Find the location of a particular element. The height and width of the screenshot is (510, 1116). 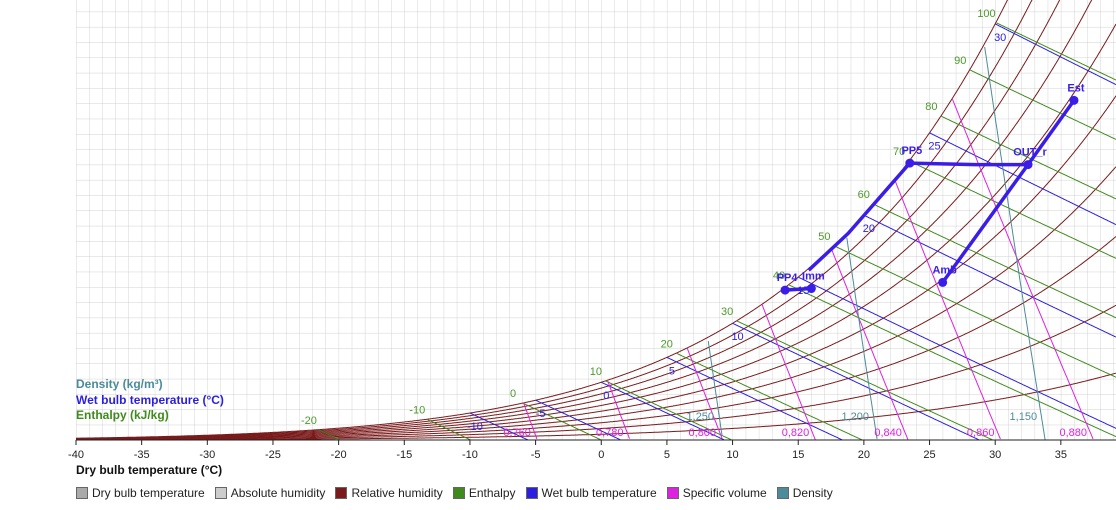

point-label: PP4 is located at coordinates (788, 278).